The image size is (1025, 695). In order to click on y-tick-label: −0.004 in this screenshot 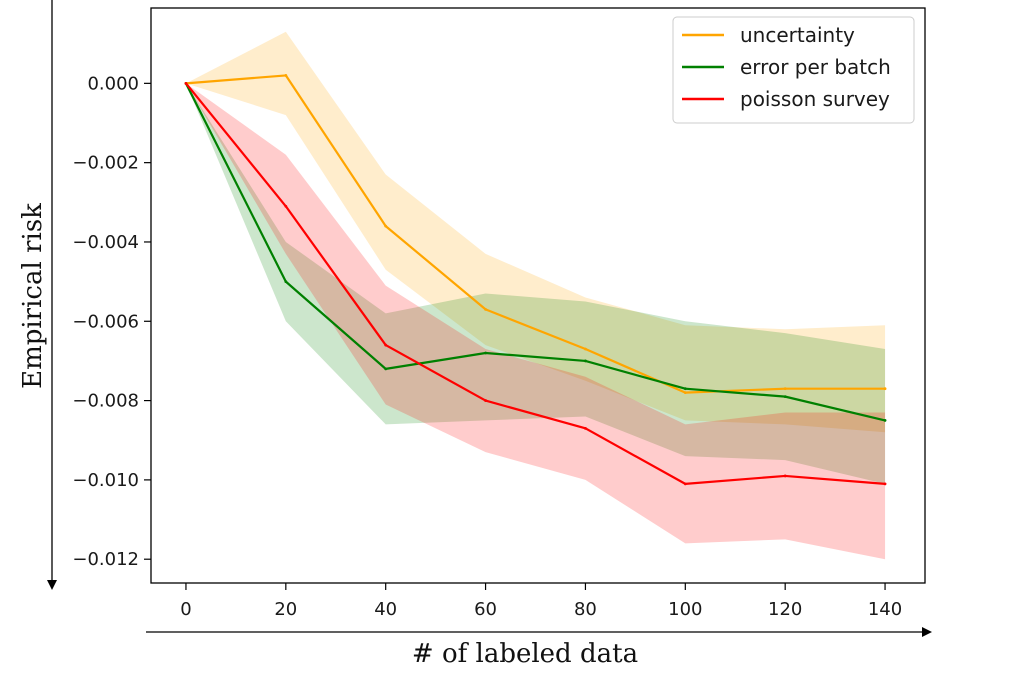, I will do `click(105, 242)`.